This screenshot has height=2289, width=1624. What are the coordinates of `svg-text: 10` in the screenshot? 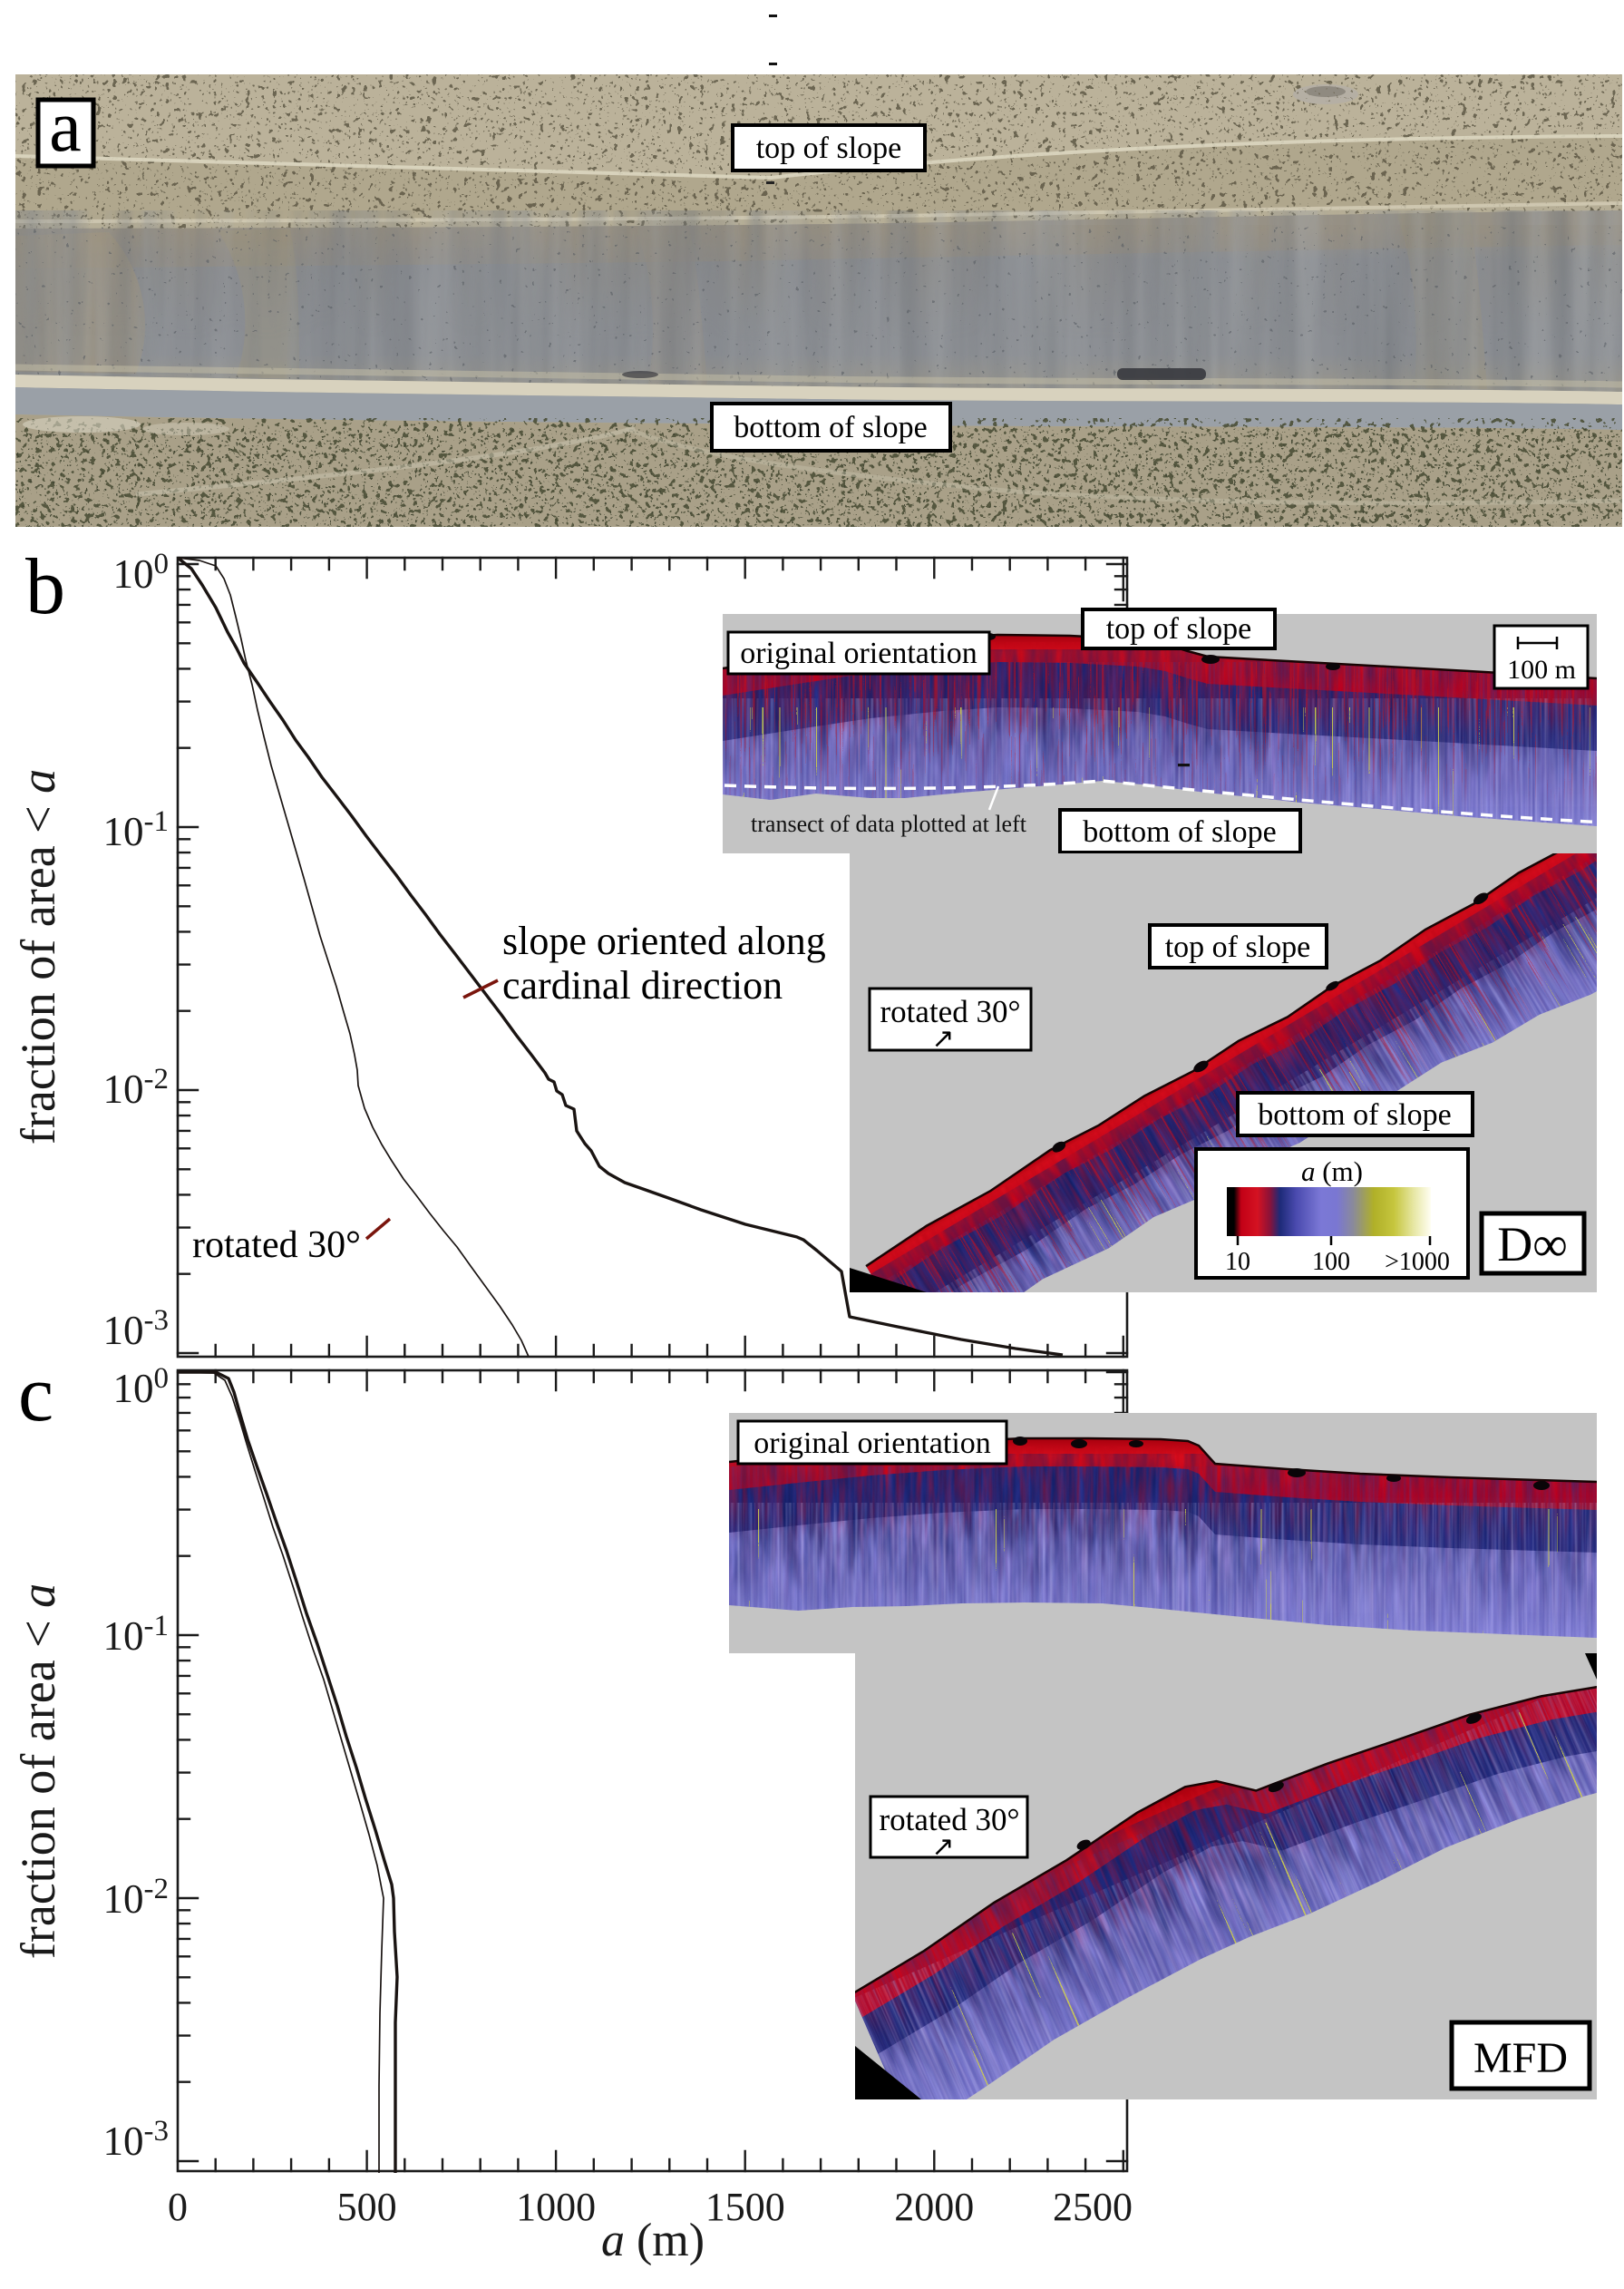 It's located at (1237, 1262).